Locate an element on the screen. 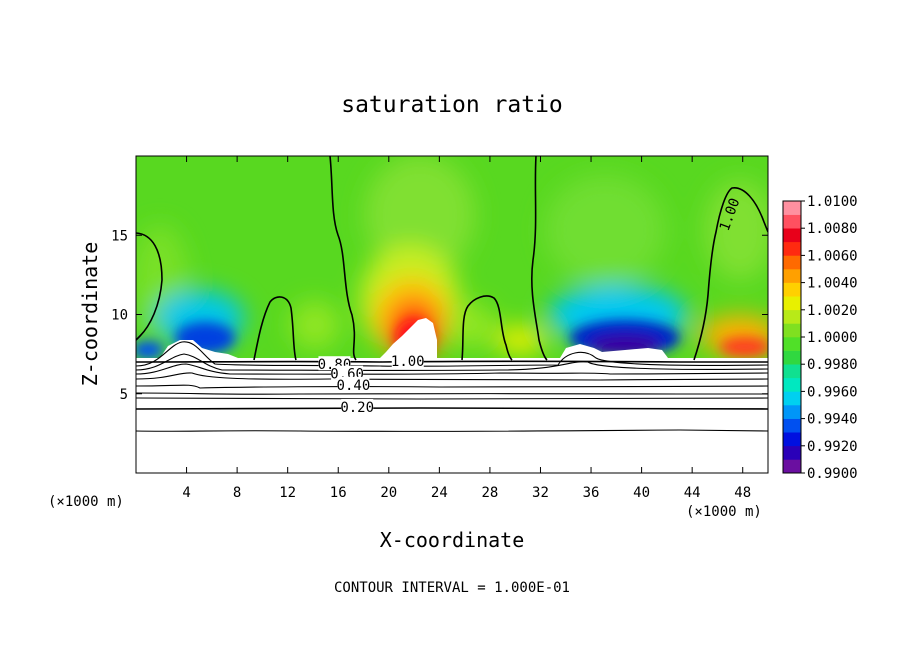  contour-label: 0.20 is located at coordinates (357, 408).